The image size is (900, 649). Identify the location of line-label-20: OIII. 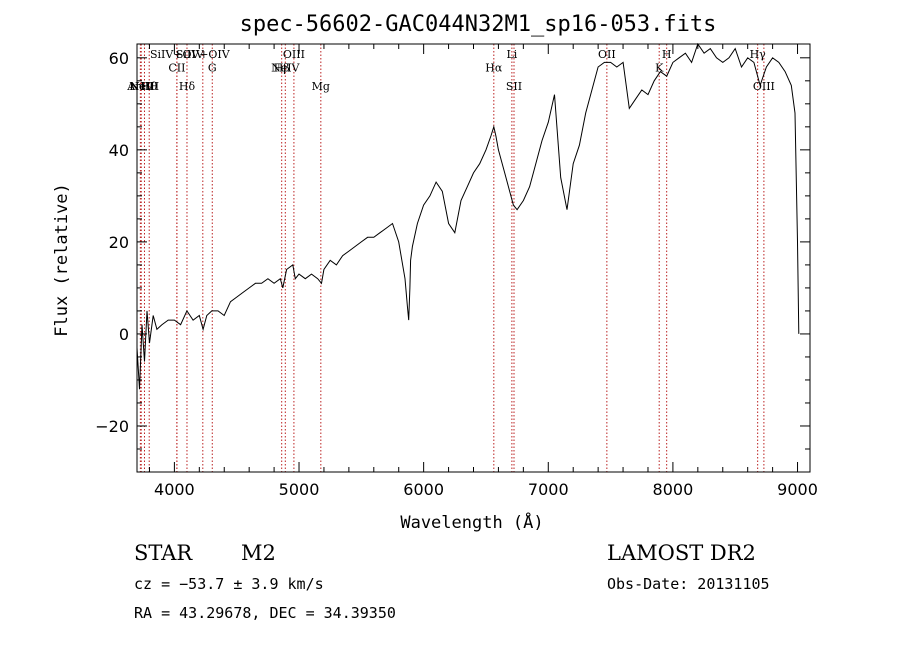
(764, 86).